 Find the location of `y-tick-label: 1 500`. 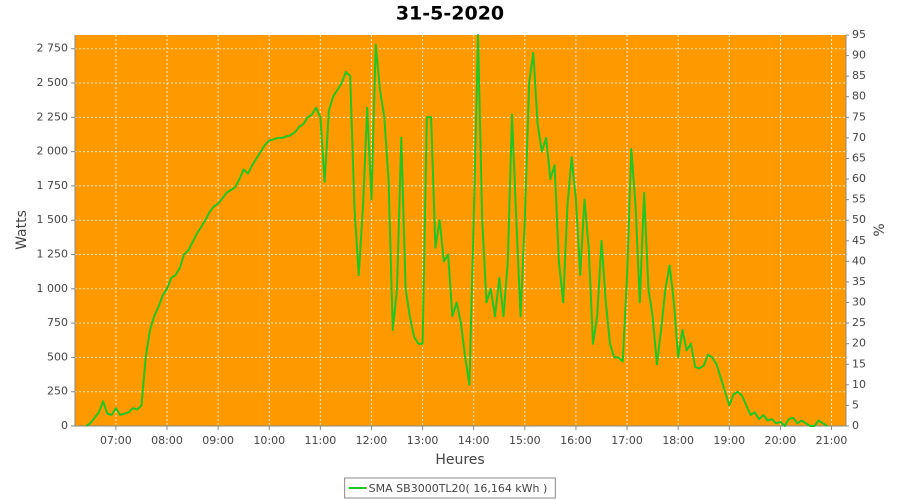

y-tick-label: 1 500 is located at coordinates (53, 219).